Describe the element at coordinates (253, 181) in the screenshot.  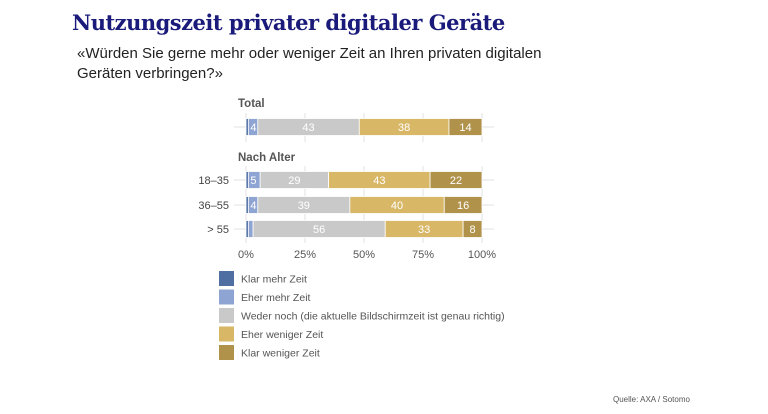
I see `data-label: 5` at that location.